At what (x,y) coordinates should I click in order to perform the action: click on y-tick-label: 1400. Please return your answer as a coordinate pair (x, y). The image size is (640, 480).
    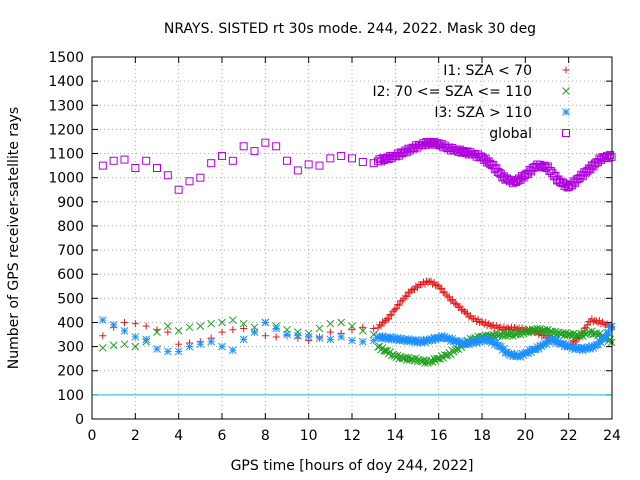
    Looking at the image, I should click on (66, 82).